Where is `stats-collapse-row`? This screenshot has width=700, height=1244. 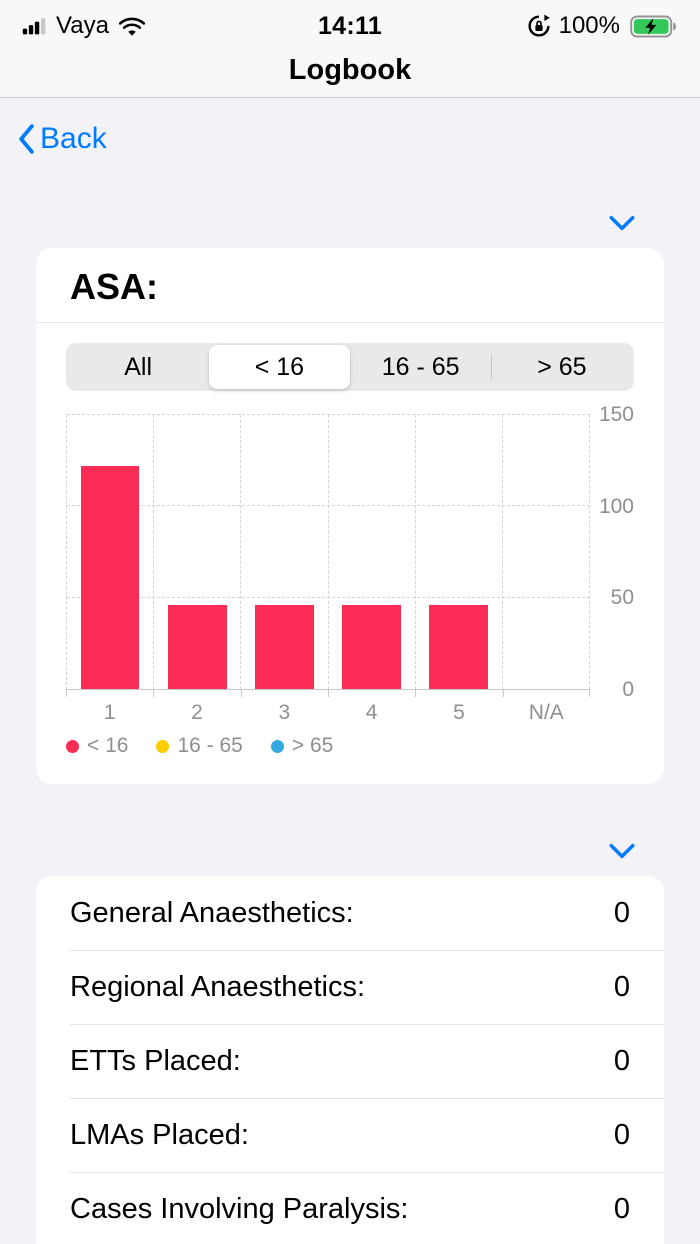 stats-collapse-row is located at coordinates (350, 851).